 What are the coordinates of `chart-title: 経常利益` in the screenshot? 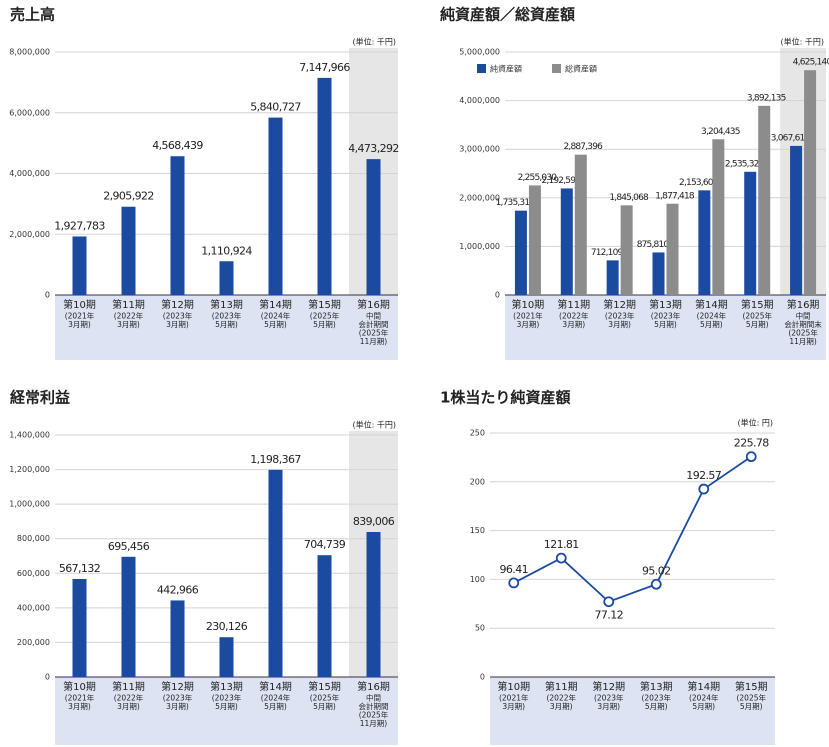 It's located at (40, 398).